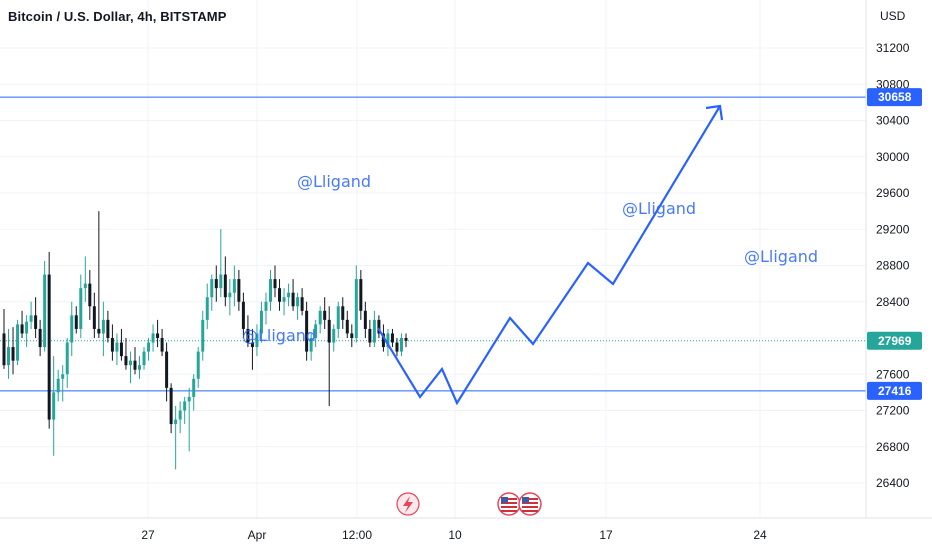  What do you see at coordinates (469, 504) in the screenshot?
I see `event-icons` at bounding box center [469, 504].